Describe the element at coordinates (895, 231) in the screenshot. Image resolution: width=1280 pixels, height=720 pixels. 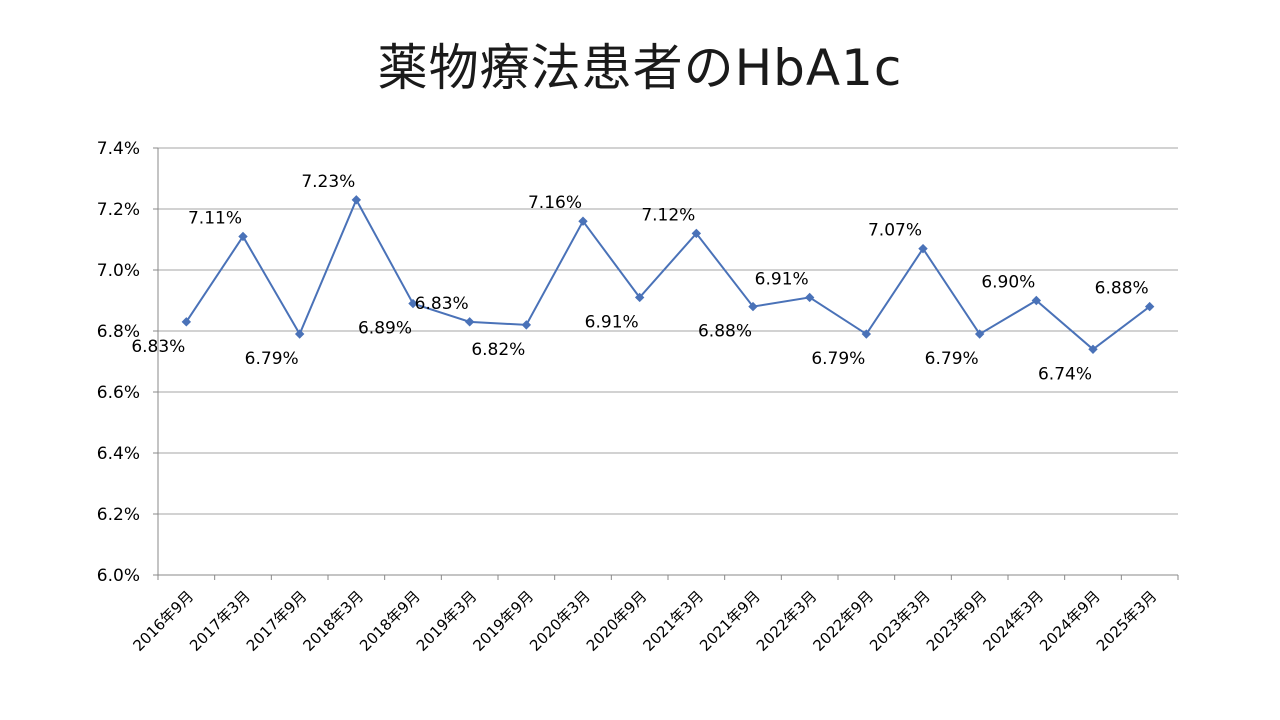
I see `data-label: 7.07%` at that location.